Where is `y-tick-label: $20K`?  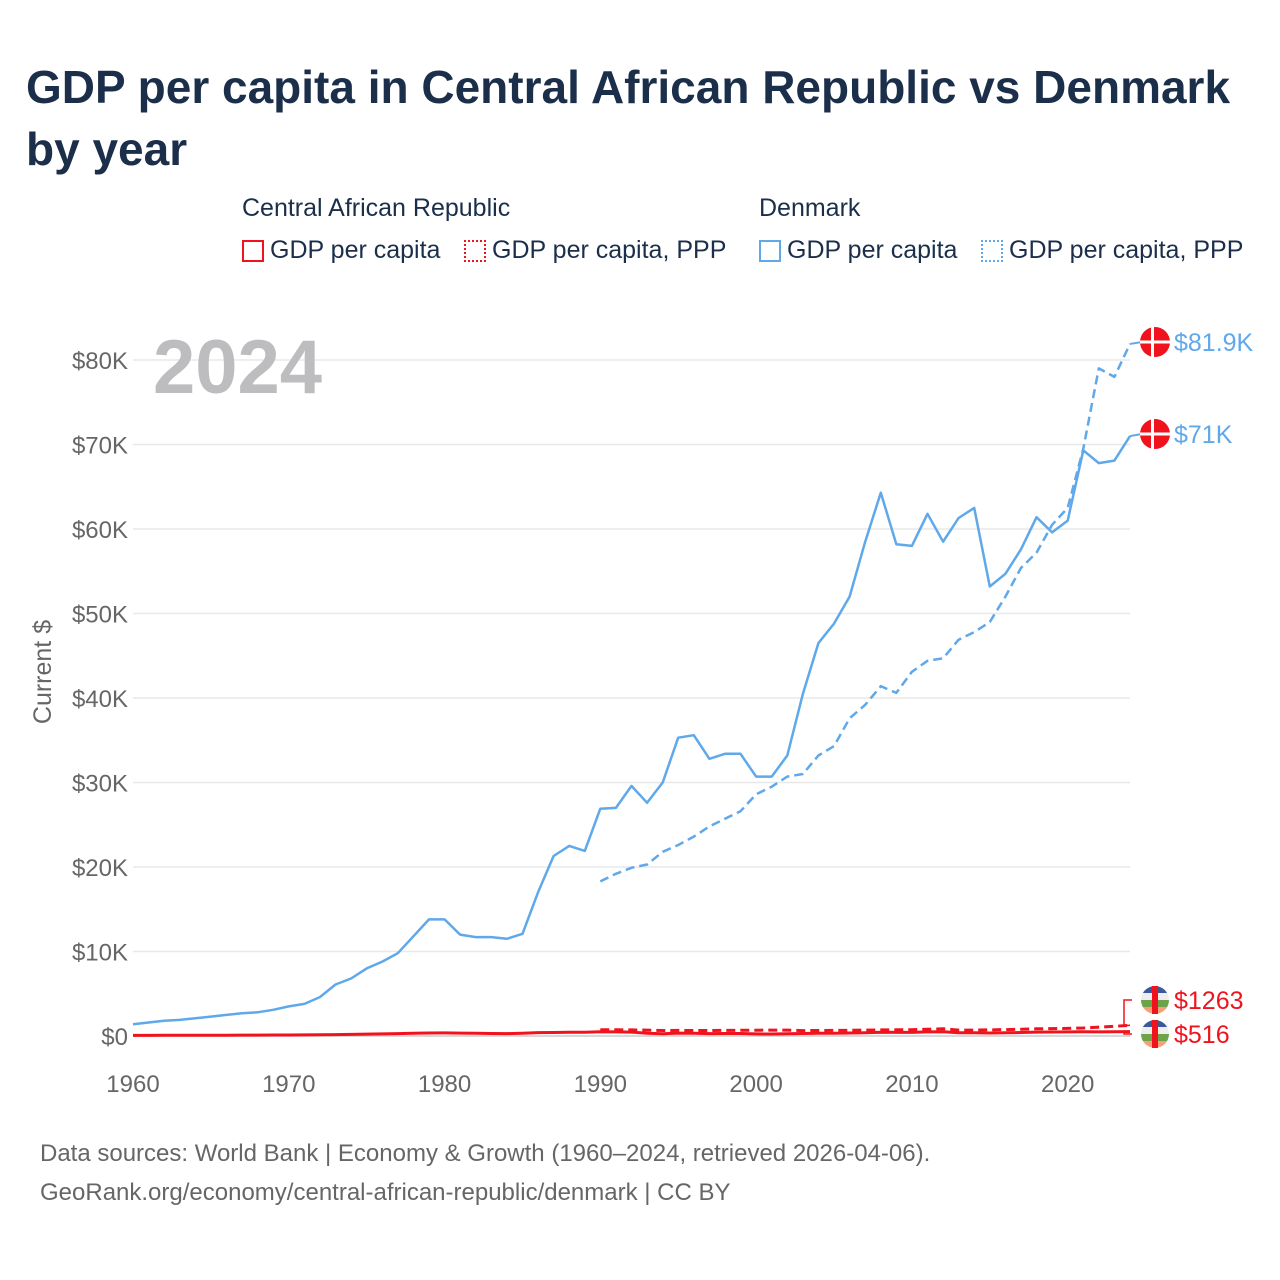
y-tick-label: $20K is located at coordinates (100, 868).